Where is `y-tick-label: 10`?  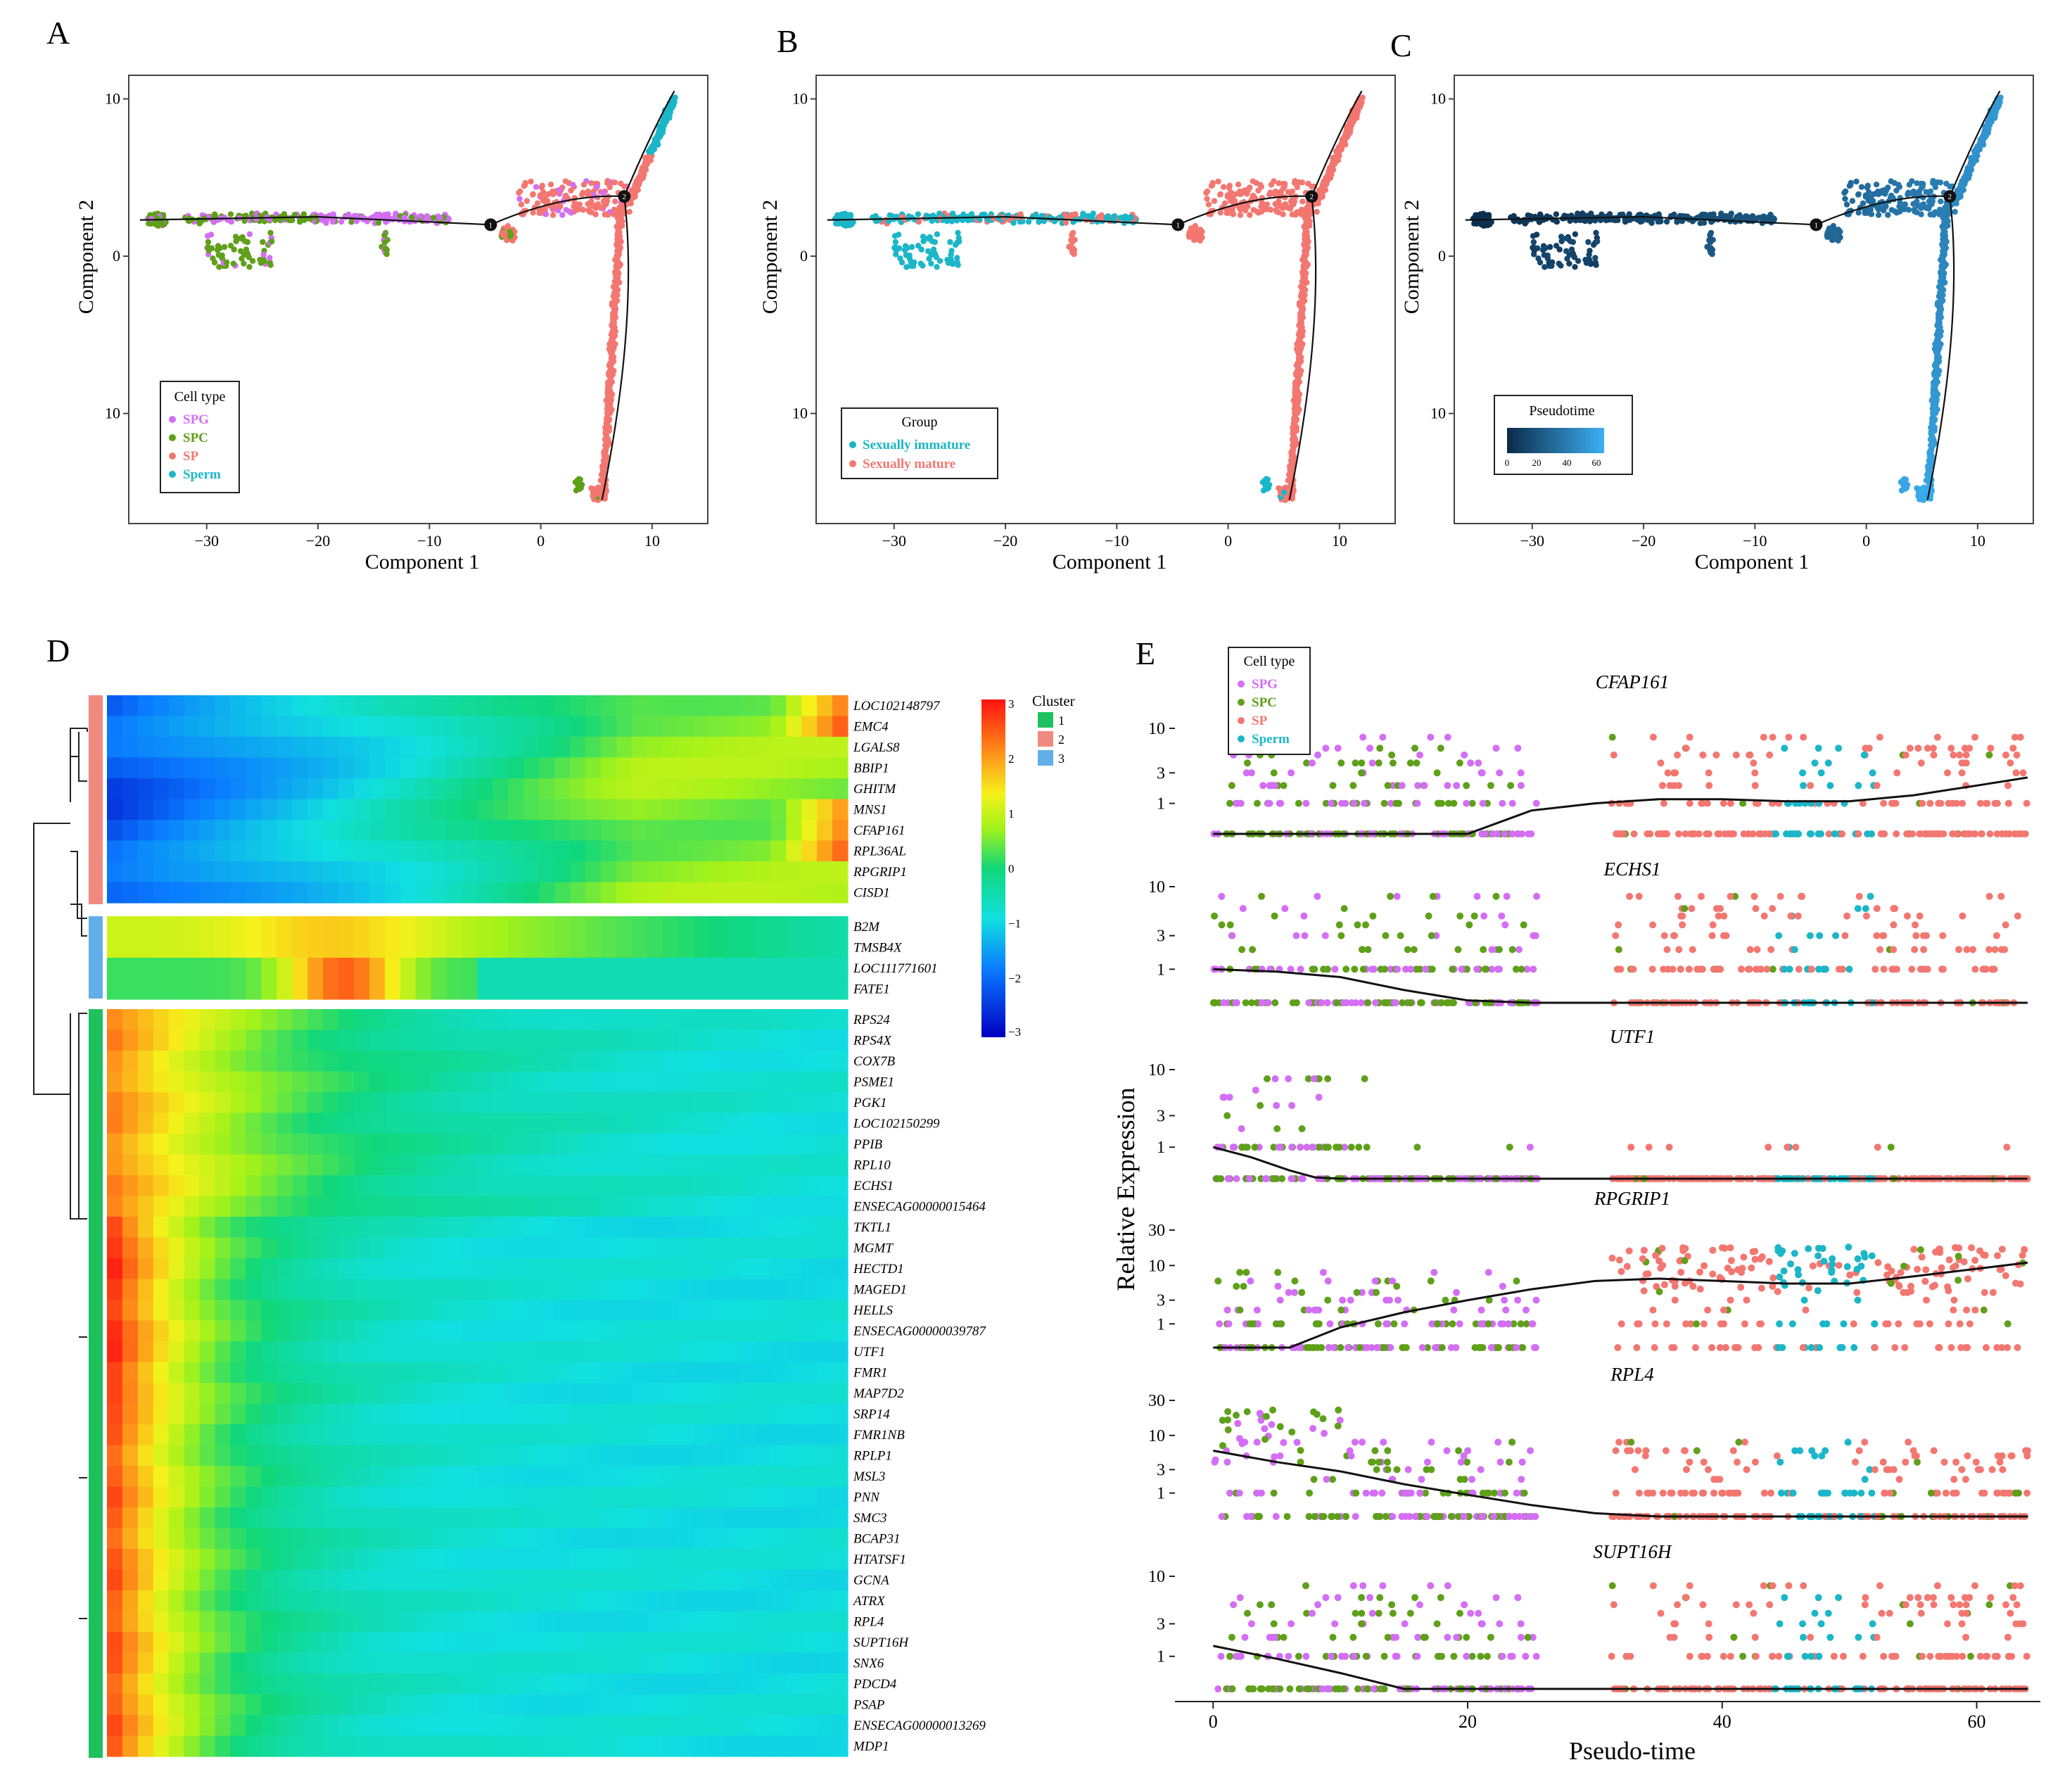 y-tick-label: 10 is located at coordinates (1438, 413).